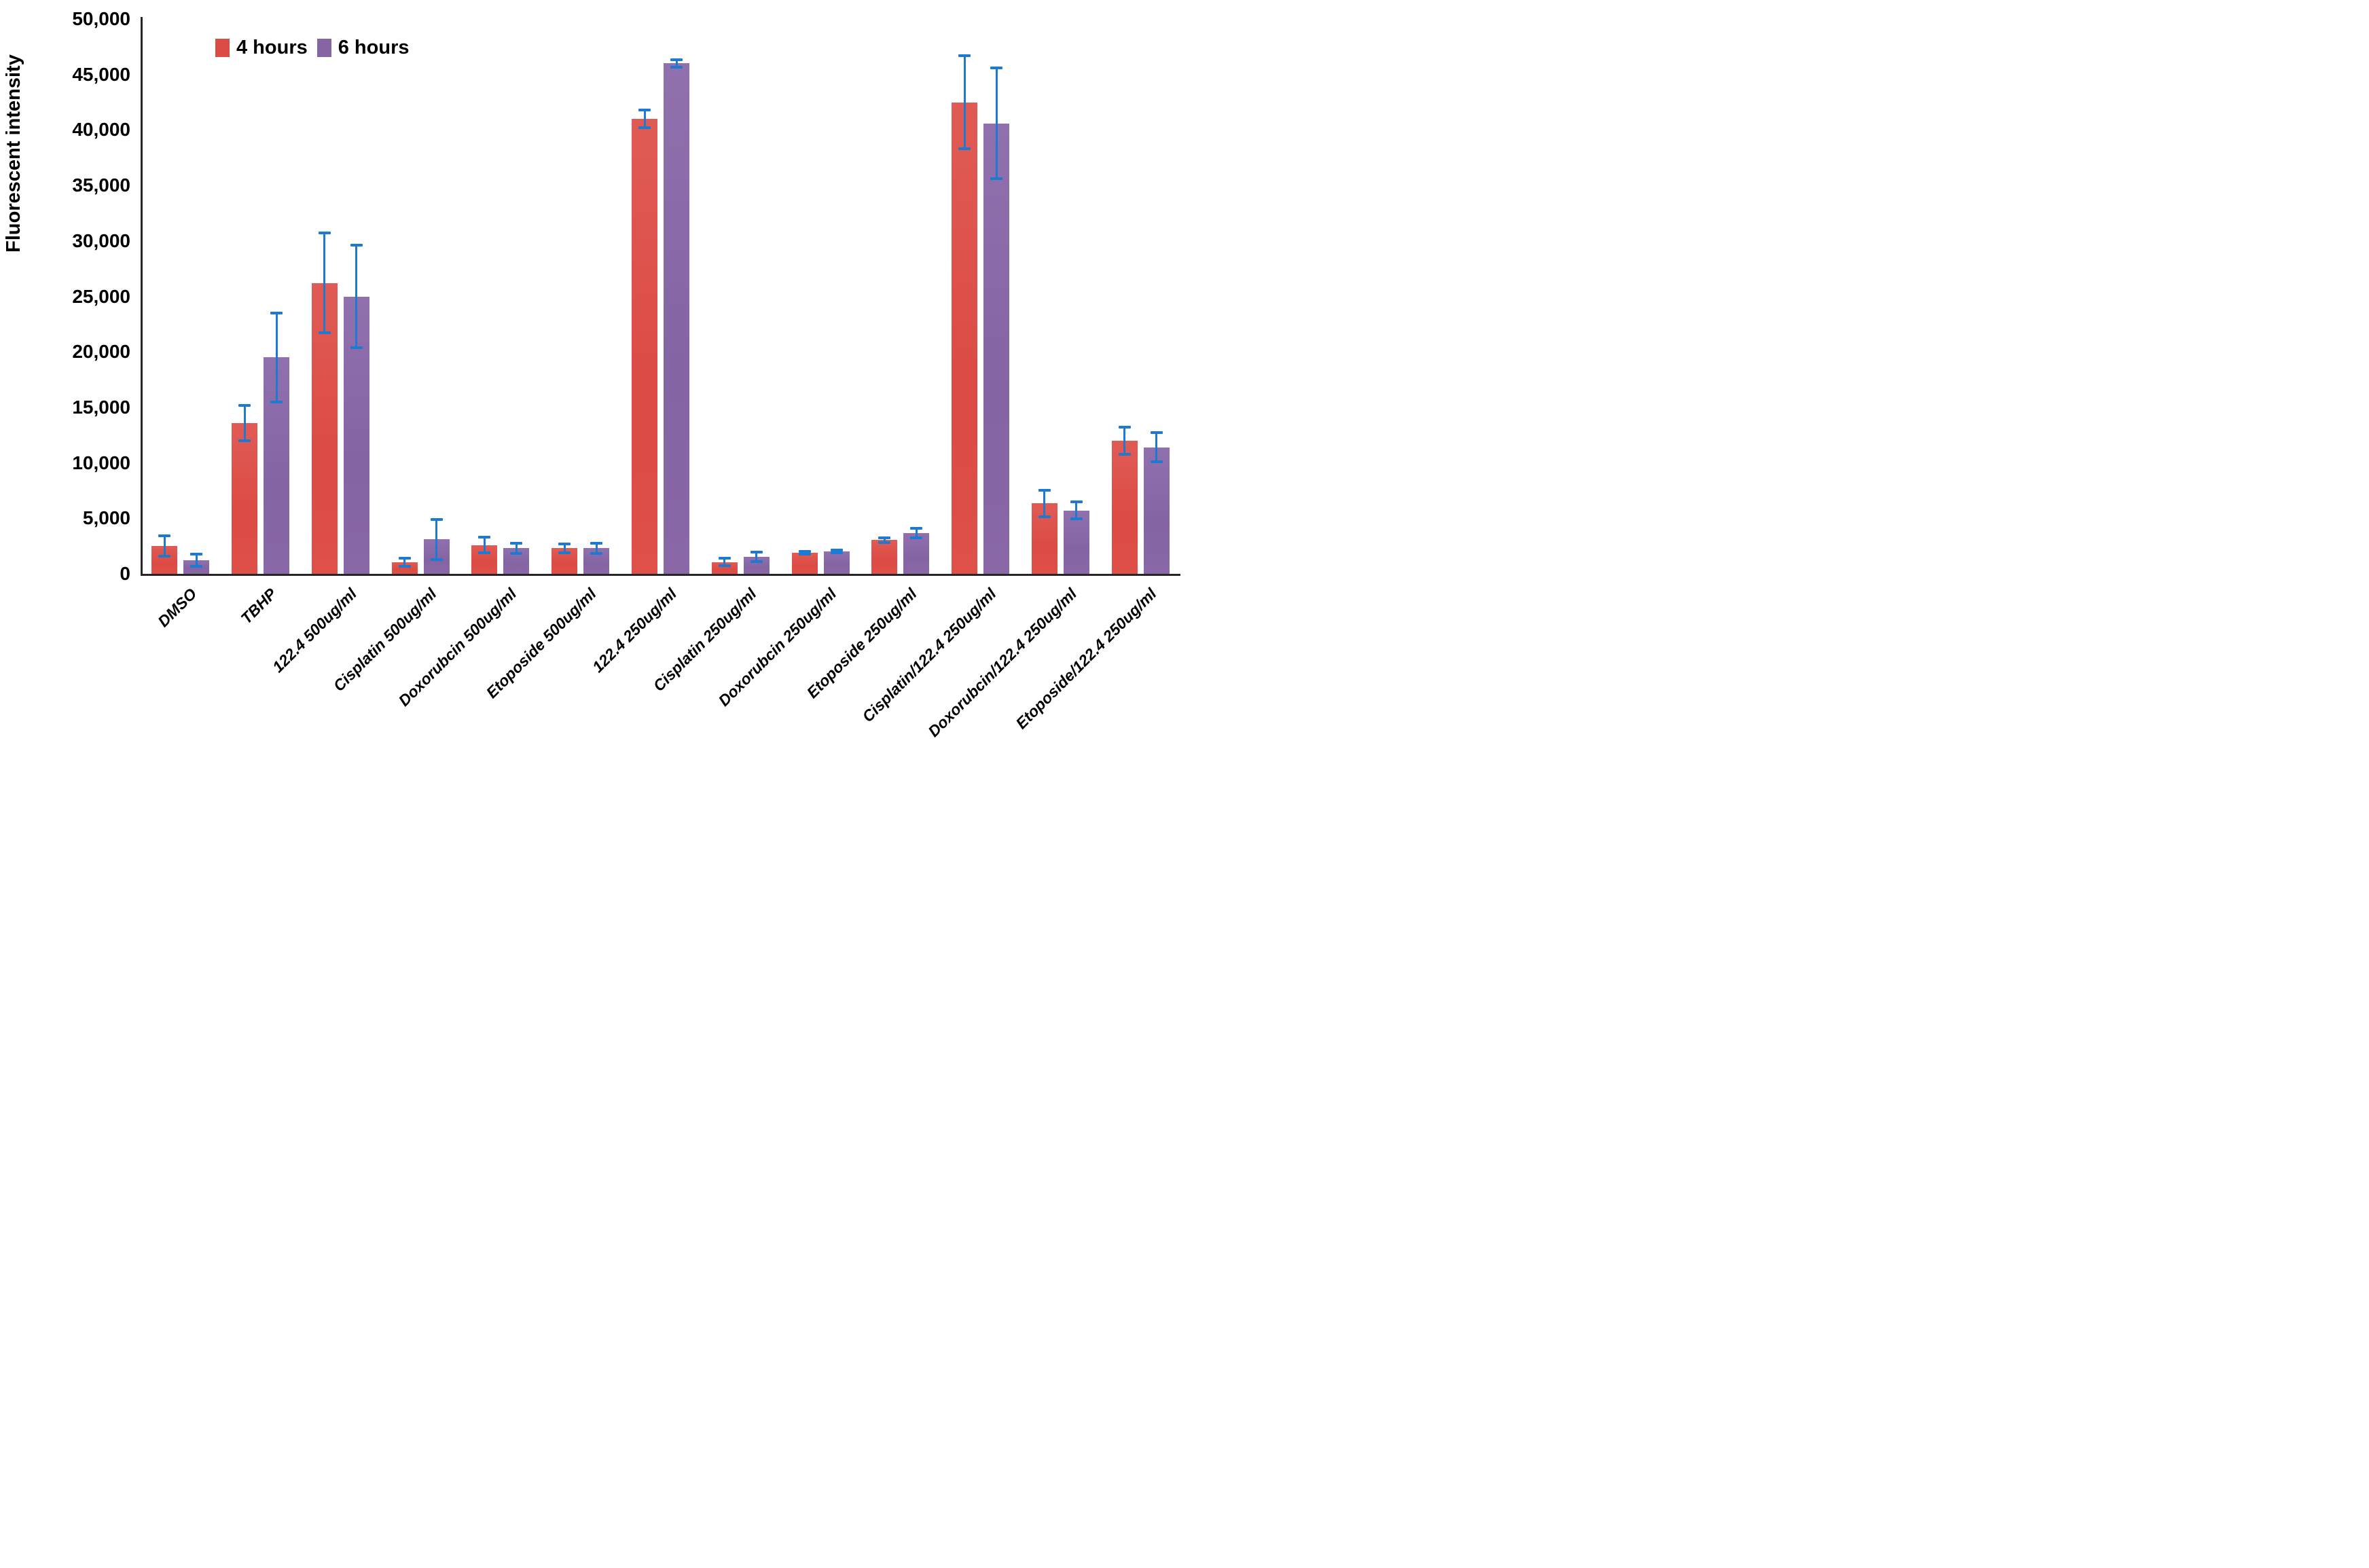  What do you see at coordinates (324, 48) in the screenshot?
I see `legend-swatch-6-hours` at bounding box center [324, 48].